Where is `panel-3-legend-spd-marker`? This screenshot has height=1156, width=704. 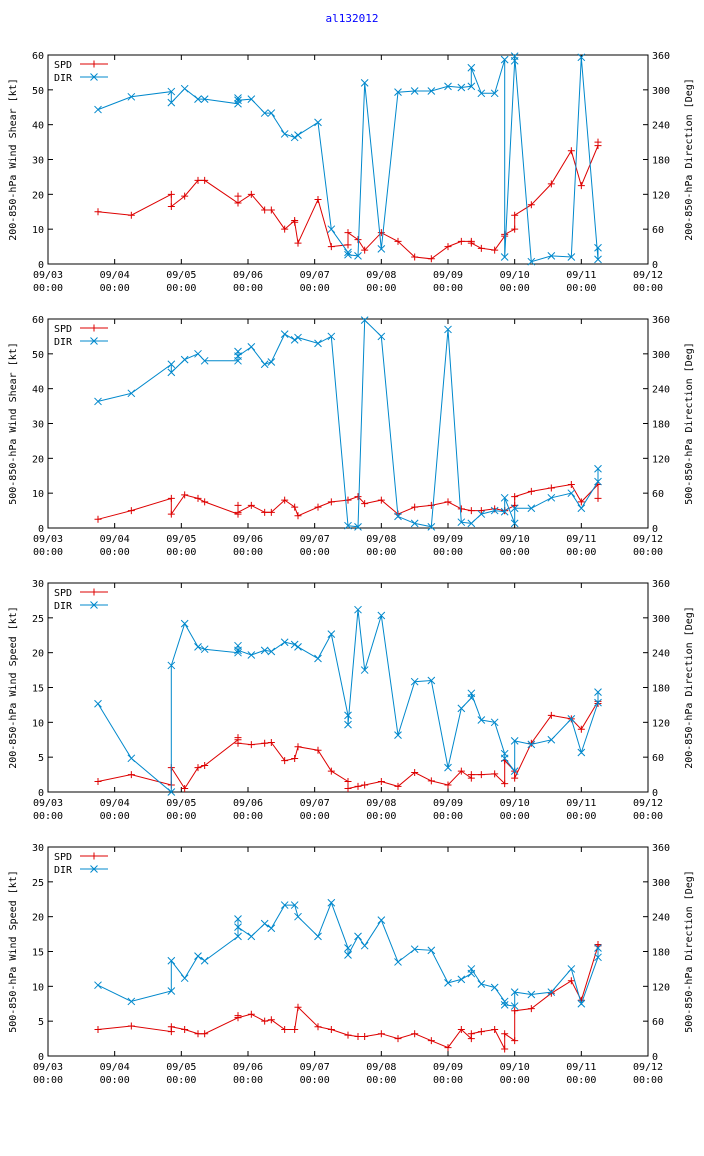 panel-3-legend-spd-marker is located at coordinates (94, 592).